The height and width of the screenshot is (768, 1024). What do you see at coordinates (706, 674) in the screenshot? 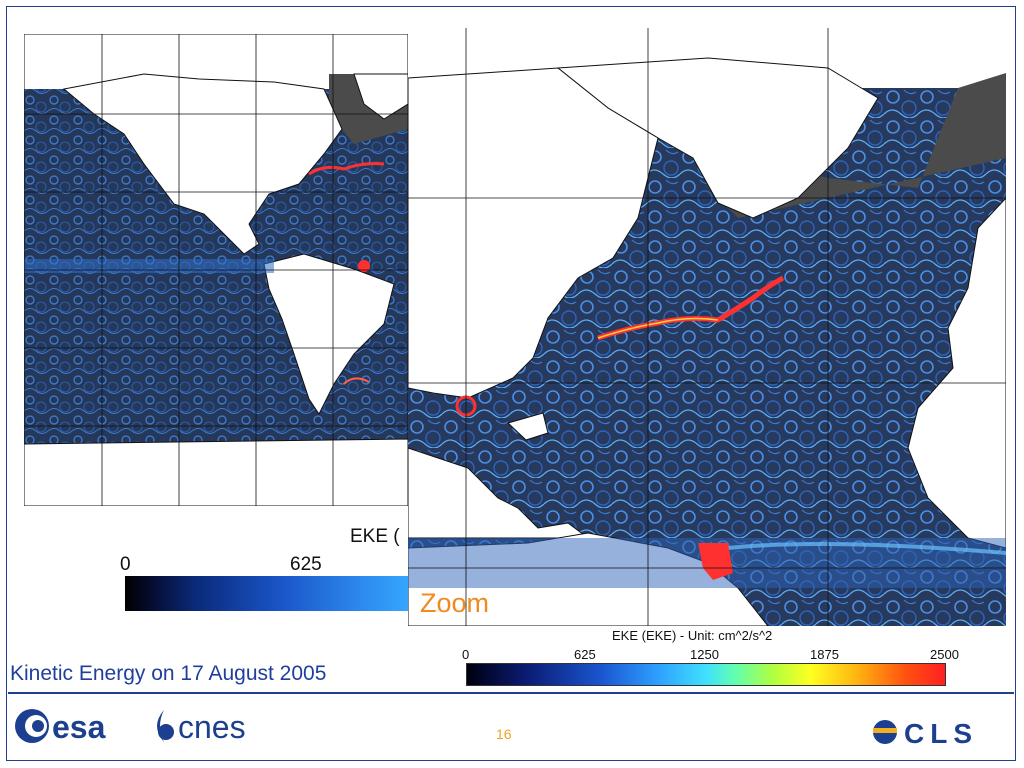
I see `zoom-colorbar` at bounding box center [706, 674].